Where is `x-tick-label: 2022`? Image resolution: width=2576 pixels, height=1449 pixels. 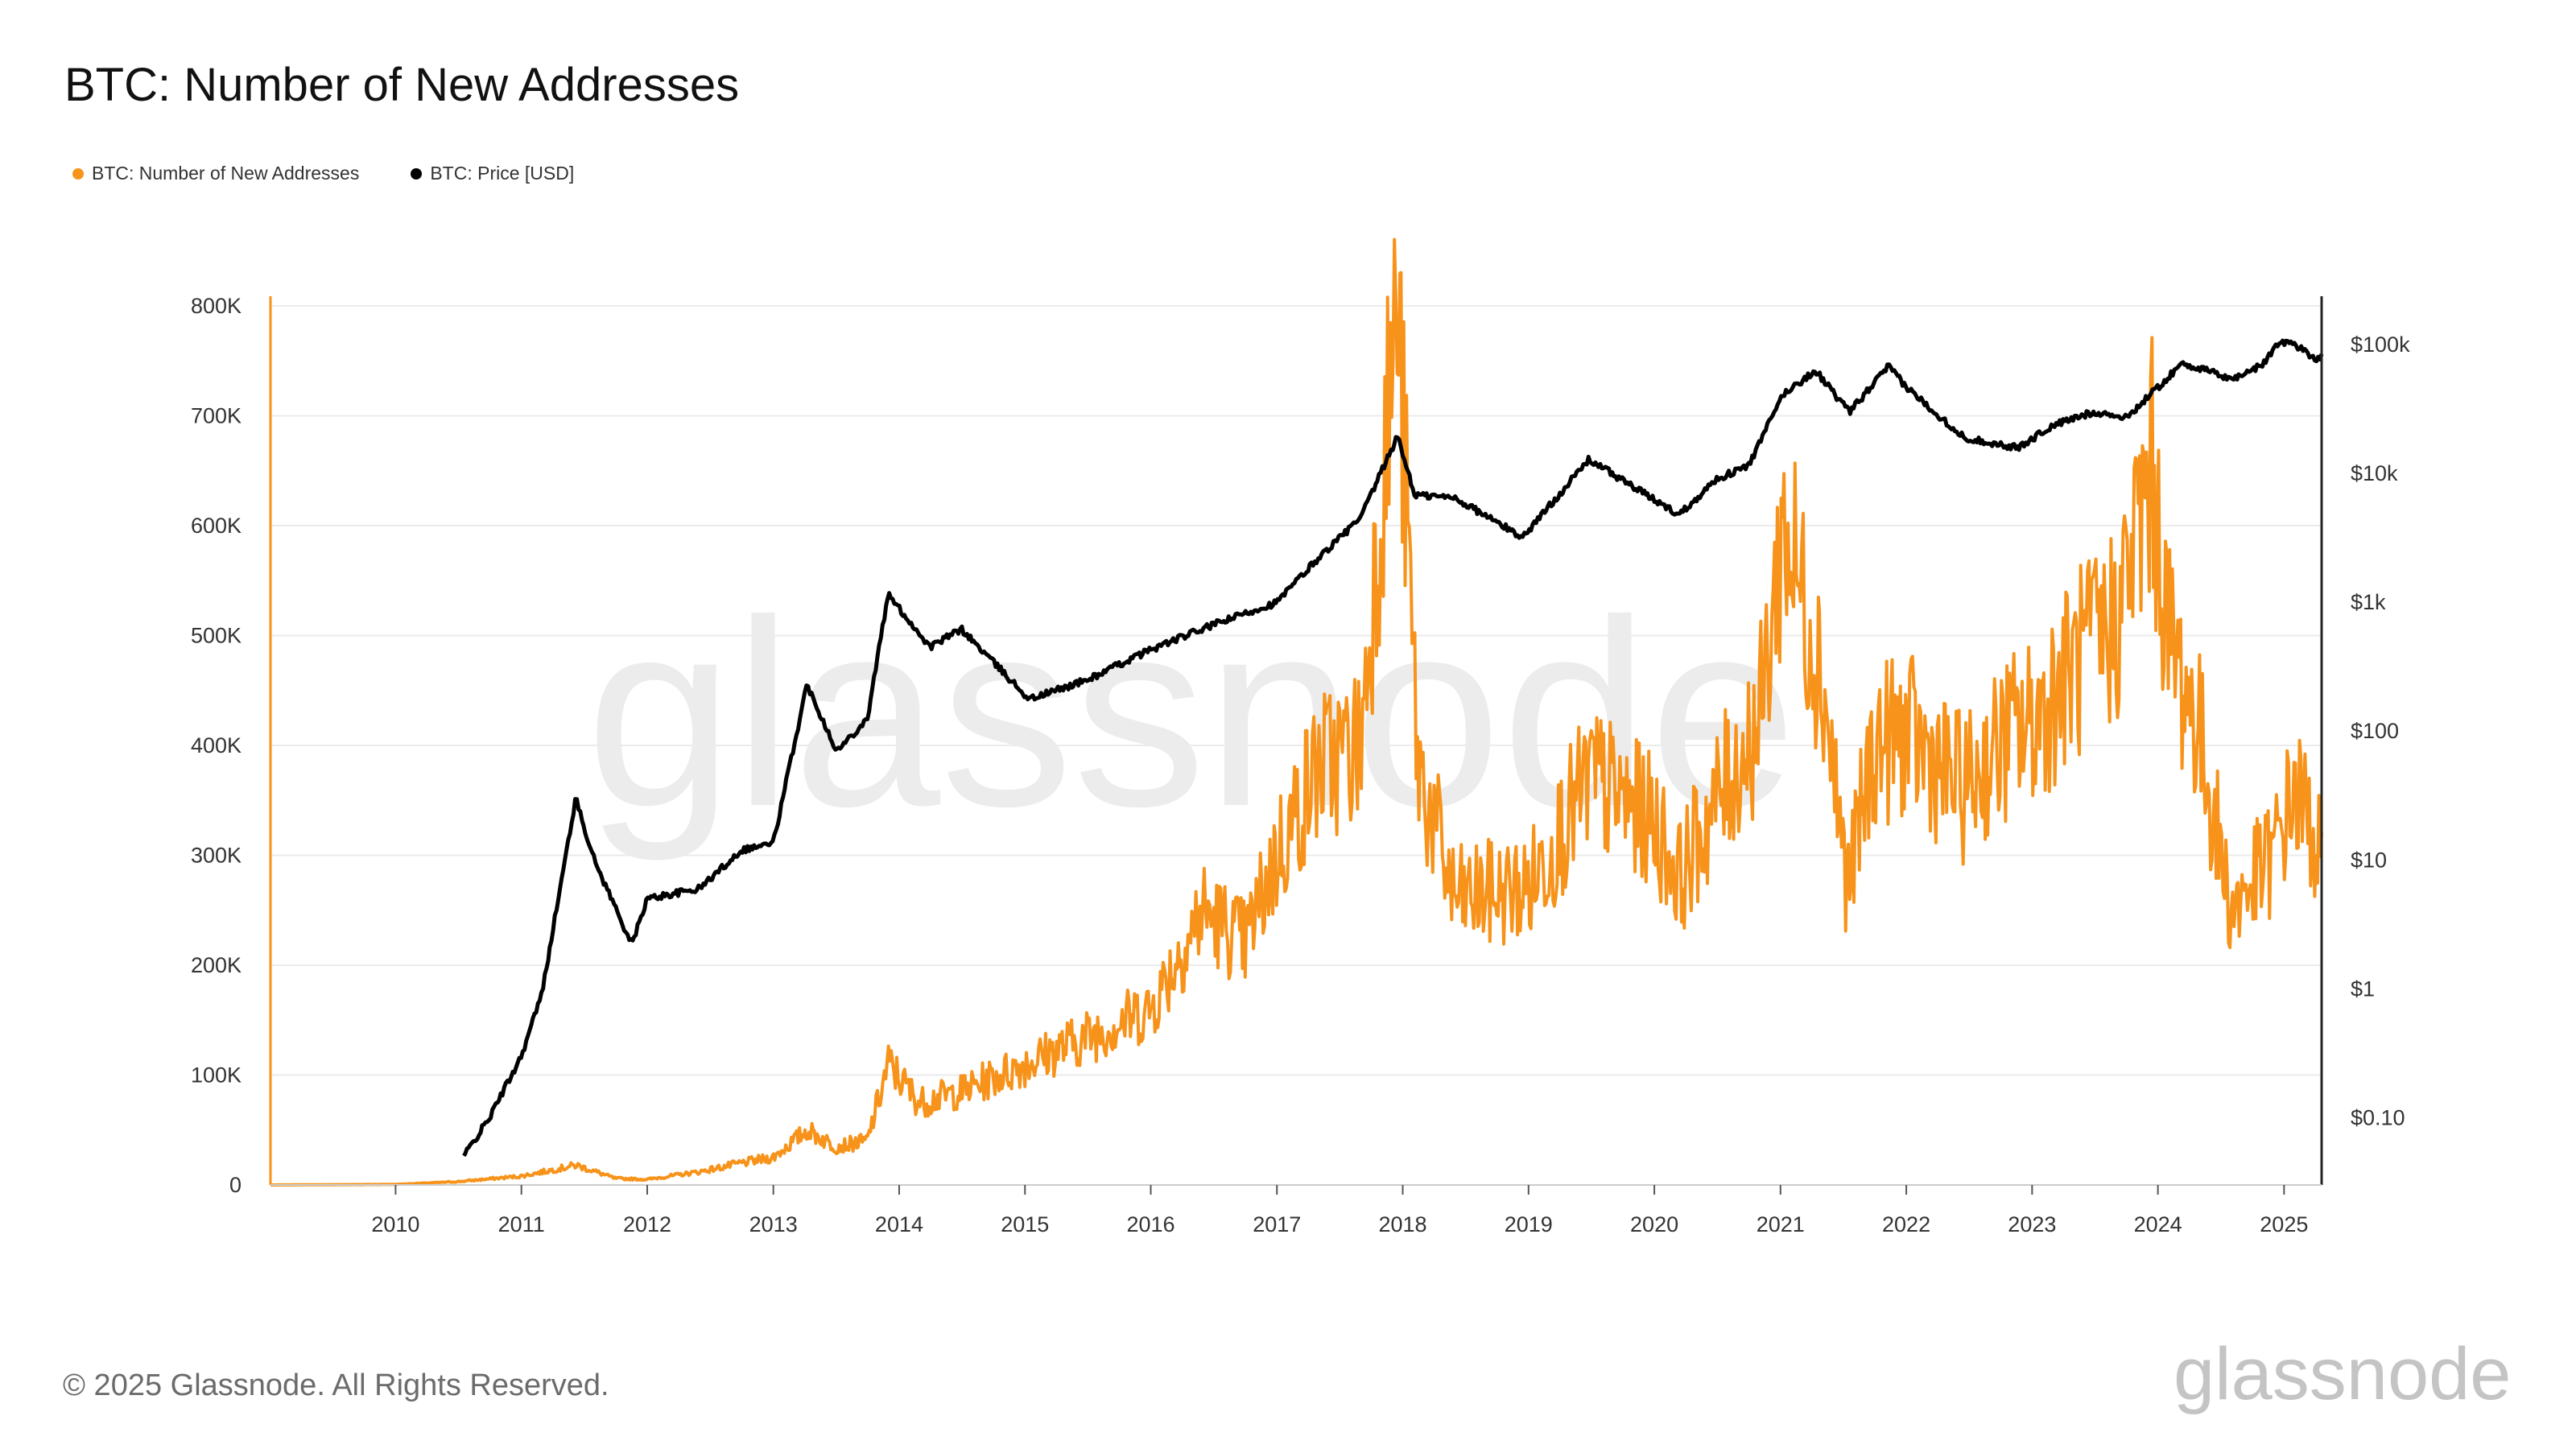
x-tick-label: 2022 is located at coordinates (1906, 1224).